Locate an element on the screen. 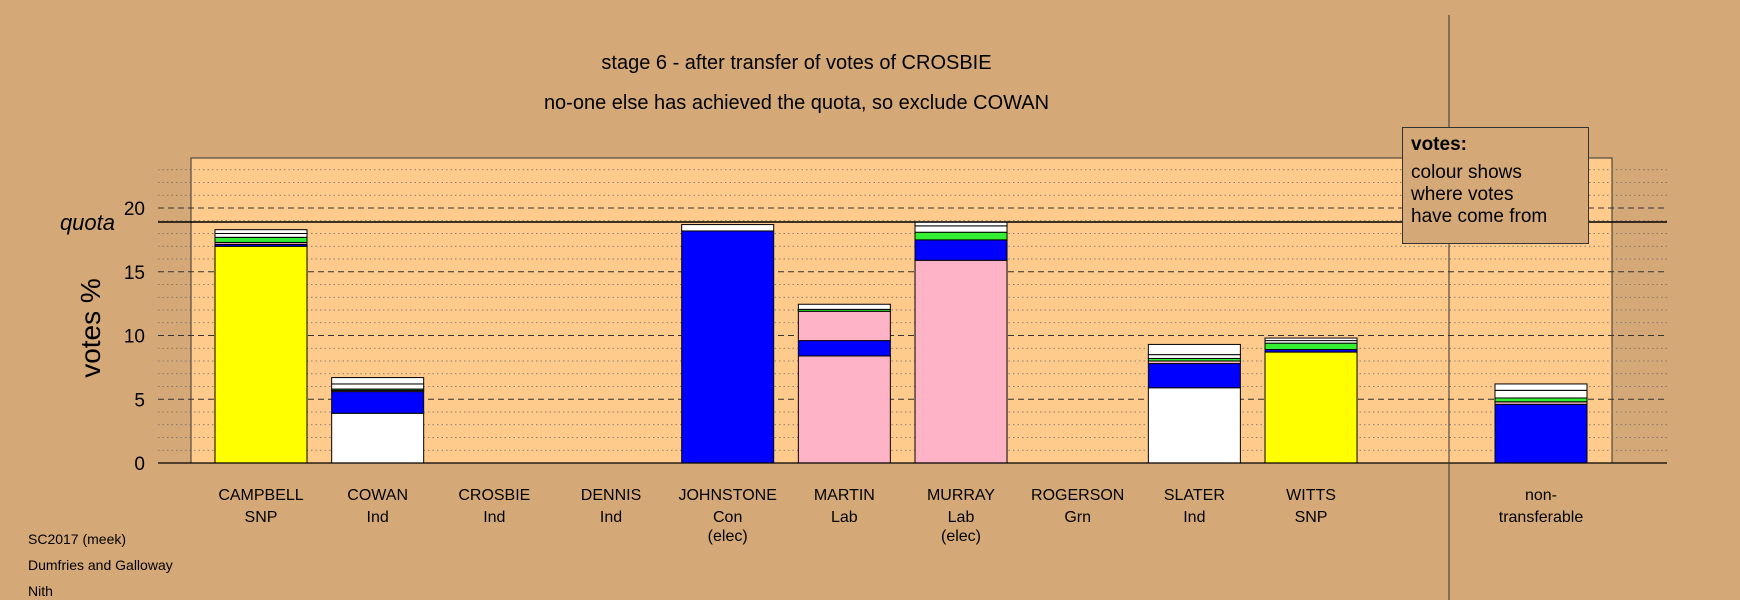  footer-council: Dumfries and Galloway is located at coordinates (100, 565).